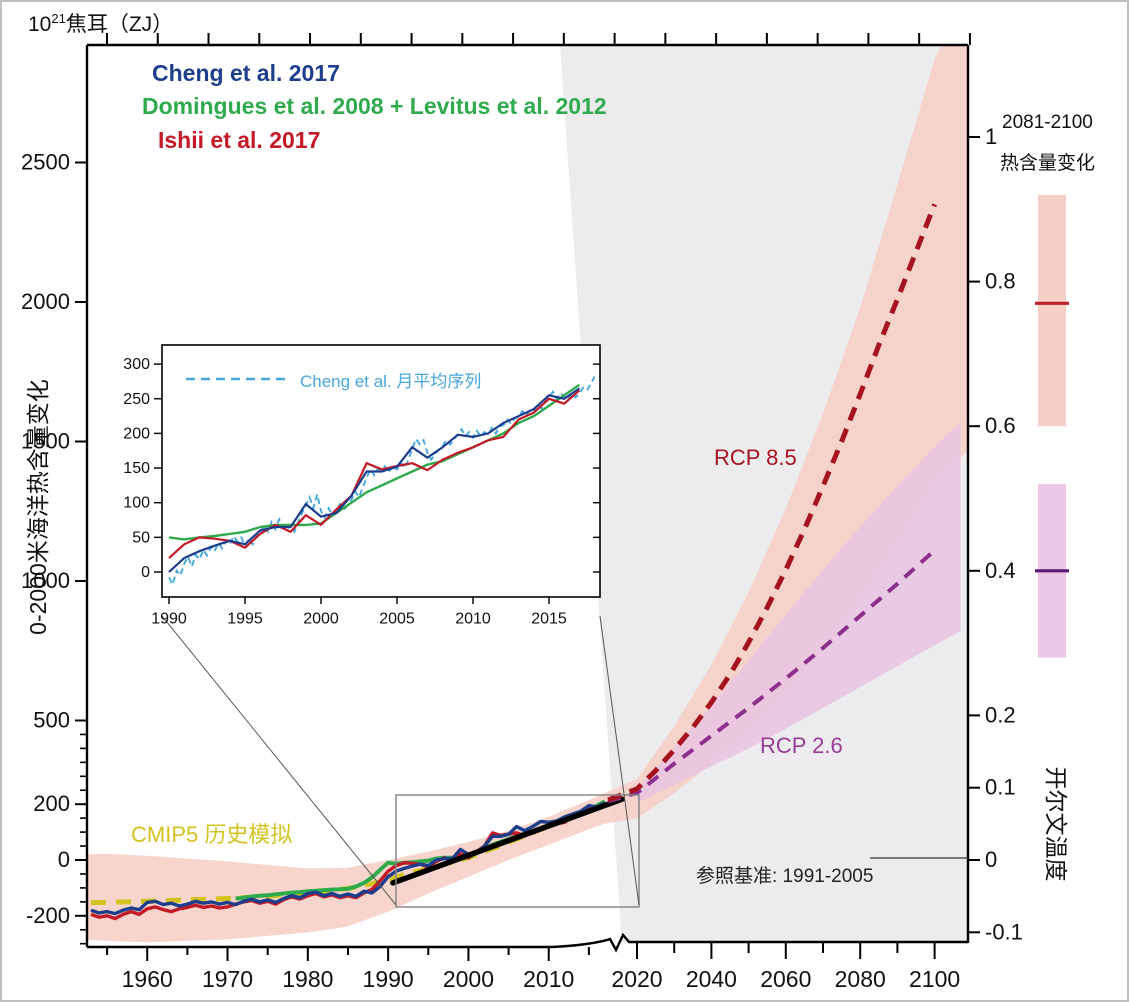 The width and height of the screenshot is (1129, 1002). What do you see at coordinates (45, 441) in the screenshot?
I see `left-y-tick-label: 1500` at bounding box center [45, 441].